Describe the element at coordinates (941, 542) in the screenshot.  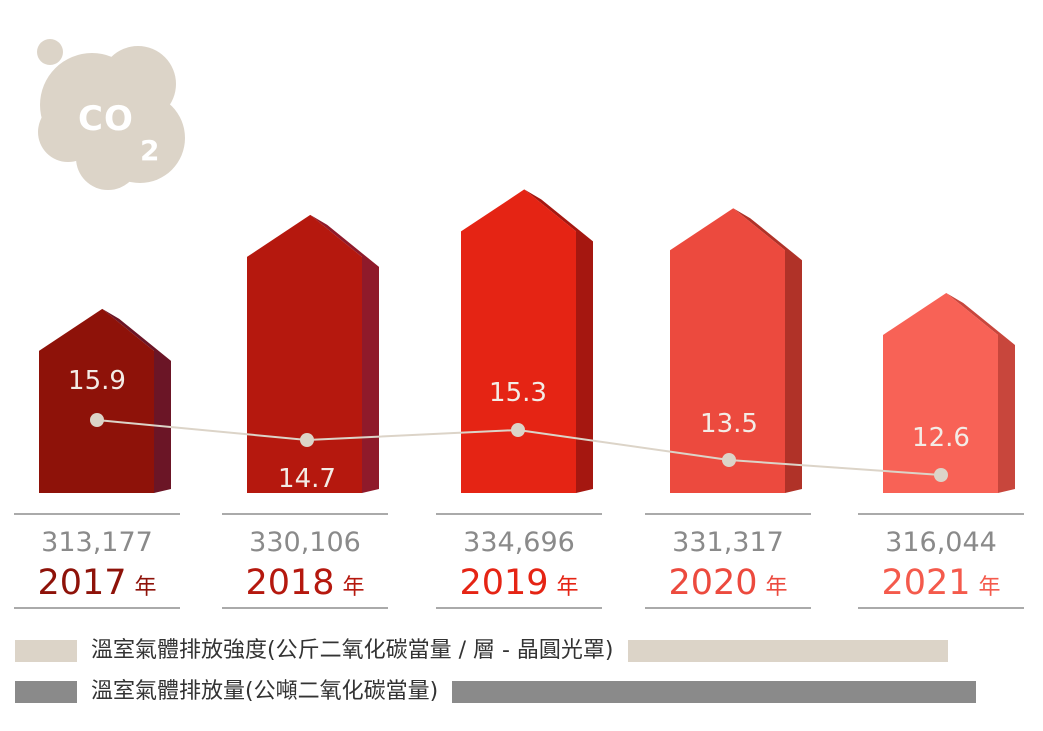
I see `emissions-value-2021: 316,044` at that location.